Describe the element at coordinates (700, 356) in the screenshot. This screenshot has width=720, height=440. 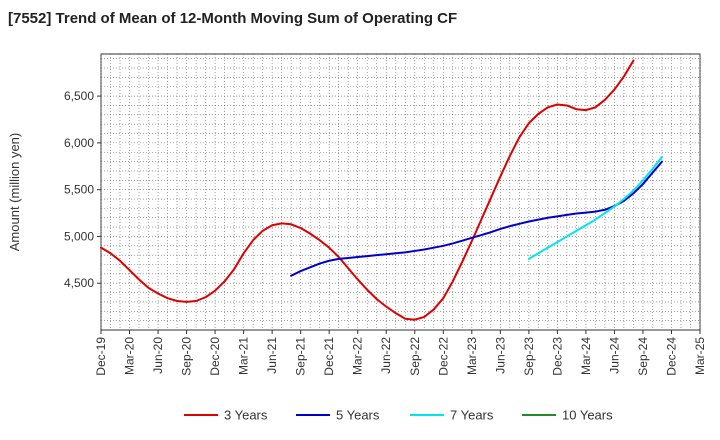
I see `x-tick-label: Mar-25` at that location.